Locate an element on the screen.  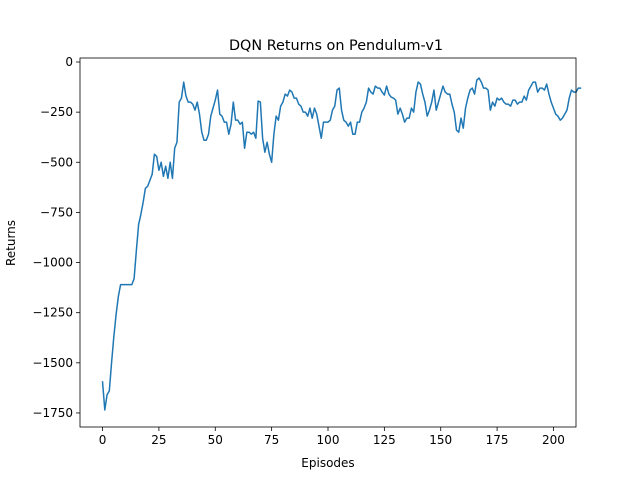
y-axis: 0 −250 −500 −750 −1000 −1250 −1500 −1750 is located at coordinates (56, 237).